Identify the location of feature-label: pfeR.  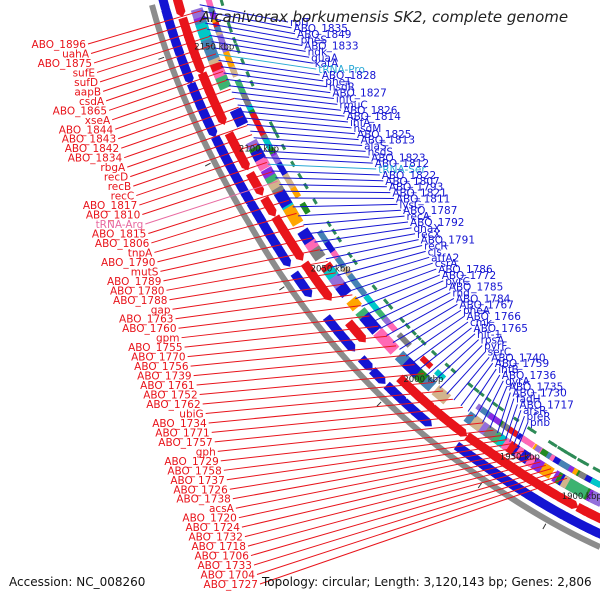
(538, 417).